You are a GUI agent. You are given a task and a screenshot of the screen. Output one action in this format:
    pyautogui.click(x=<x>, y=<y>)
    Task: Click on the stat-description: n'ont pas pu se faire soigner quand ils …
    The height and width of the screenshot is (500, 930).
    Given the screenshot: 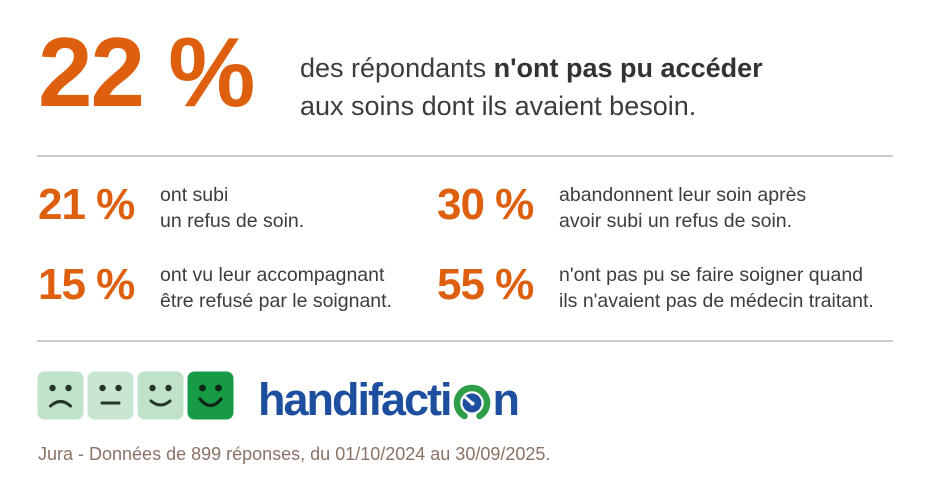 What is the action you would take?
    pyautogui.click(x=716, y=287)
    